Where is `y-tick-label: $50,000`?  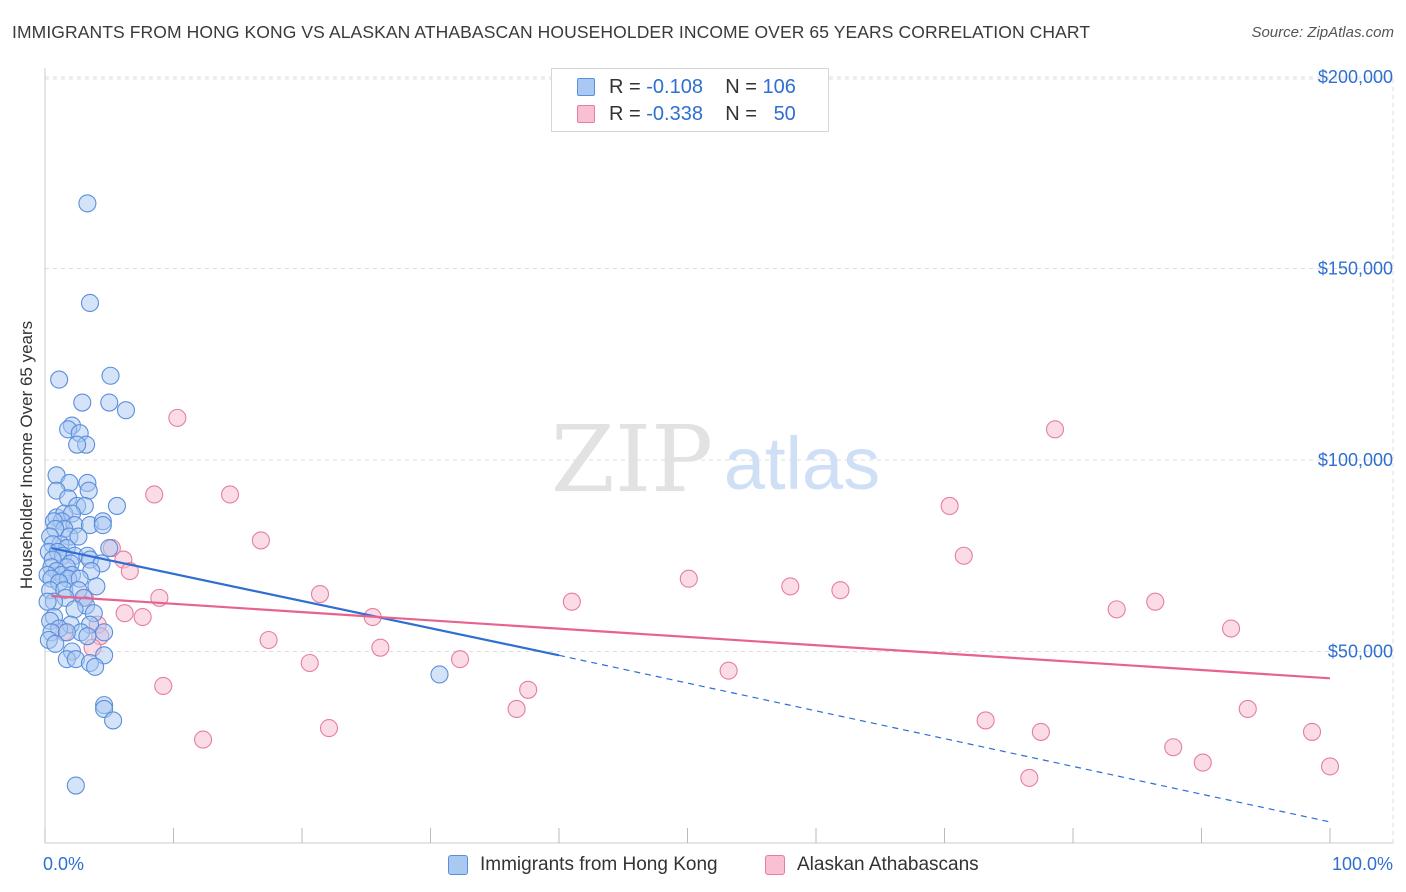 y-tick-label: $50,000 is located at coordinates (1360, 652).